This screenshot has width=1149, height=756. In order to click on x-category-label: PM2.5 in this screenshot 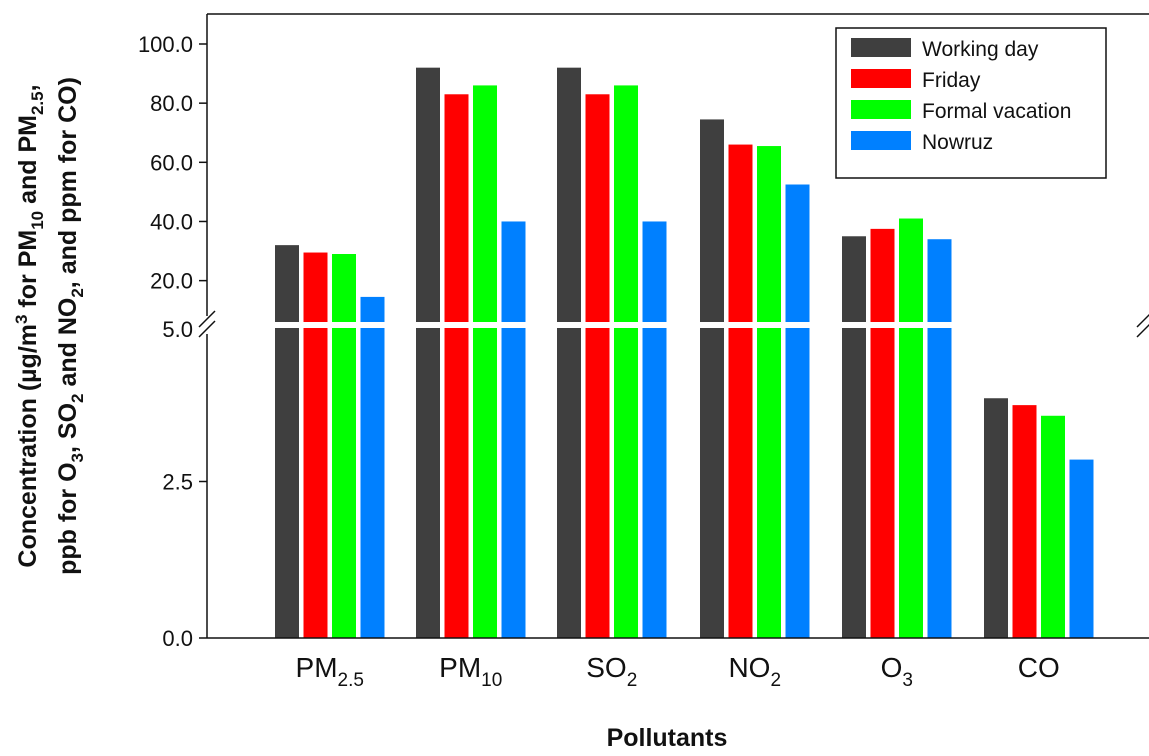, I will do `click(330, 671)`.